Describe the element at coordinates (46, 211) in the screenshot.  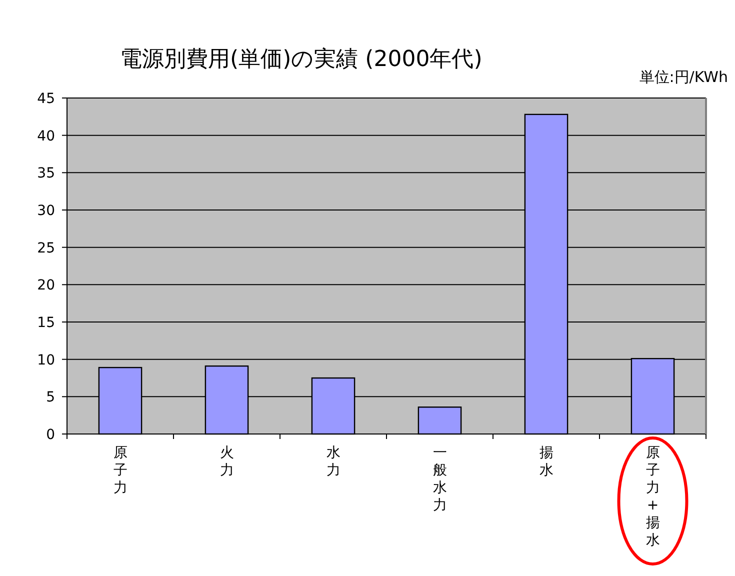
I see `y-tick-label: 30` at that location.